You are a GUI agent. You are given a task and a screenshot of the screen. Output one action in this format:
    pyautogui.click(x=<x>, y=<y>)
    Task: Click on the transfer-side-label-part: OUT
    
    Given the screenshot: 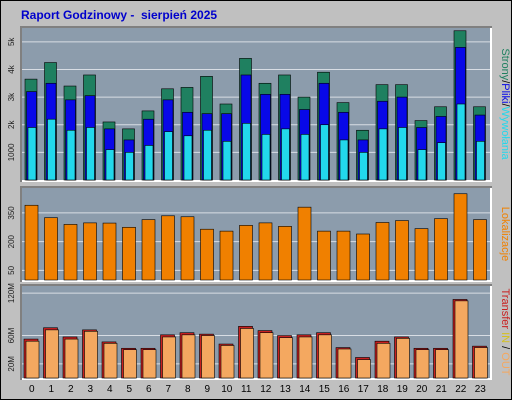 What is the action you would take?
    pyautogui.click(x=505, y=362)
    